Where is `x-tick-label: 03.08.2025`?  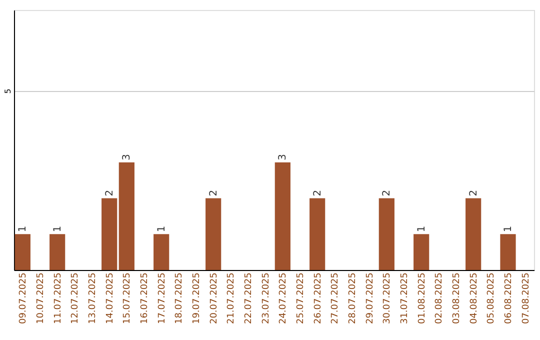
x-tick-label: 03.08.2025 is located at coordinates (457, 298).